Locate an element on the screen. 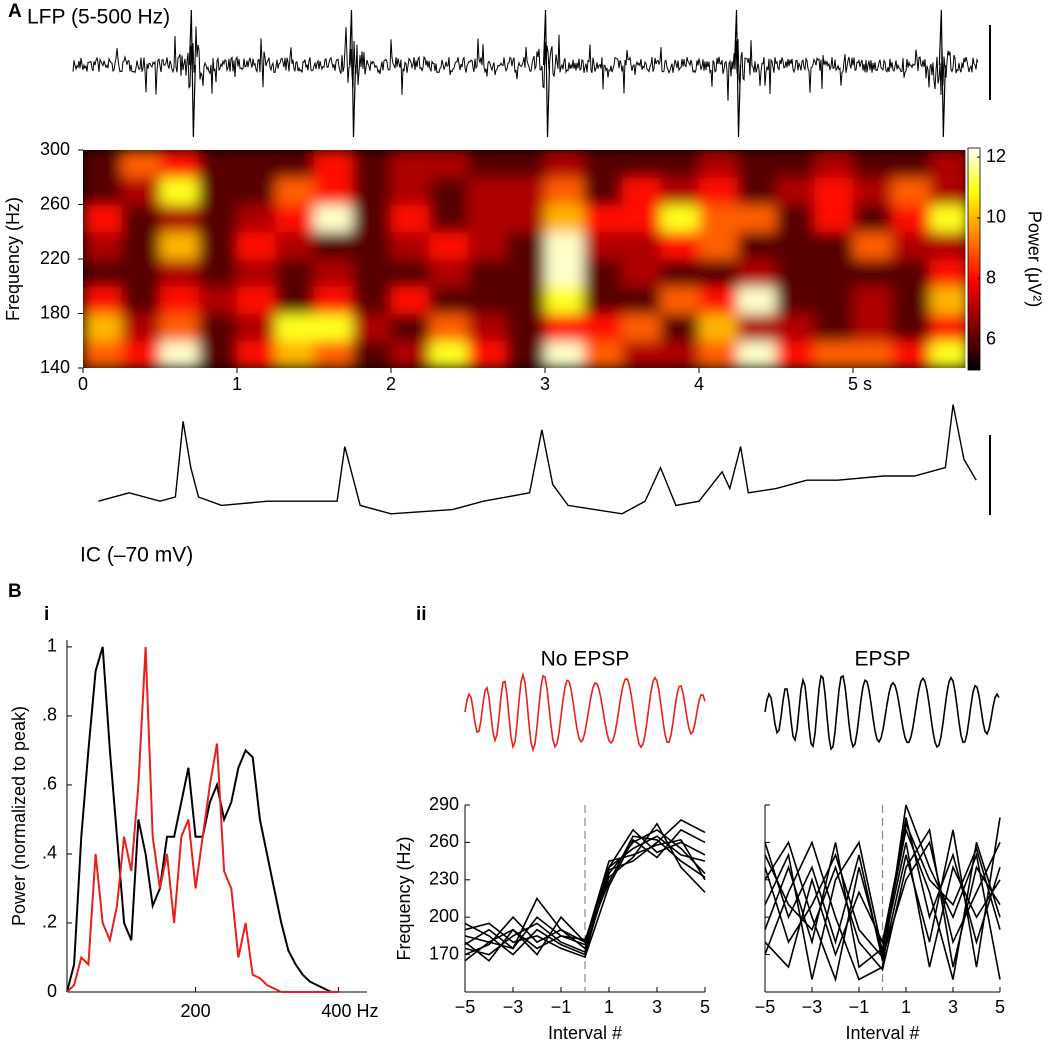 This screenshot has width=1050, height=1049. colorbar-frame is located at coordinates (974, 259).